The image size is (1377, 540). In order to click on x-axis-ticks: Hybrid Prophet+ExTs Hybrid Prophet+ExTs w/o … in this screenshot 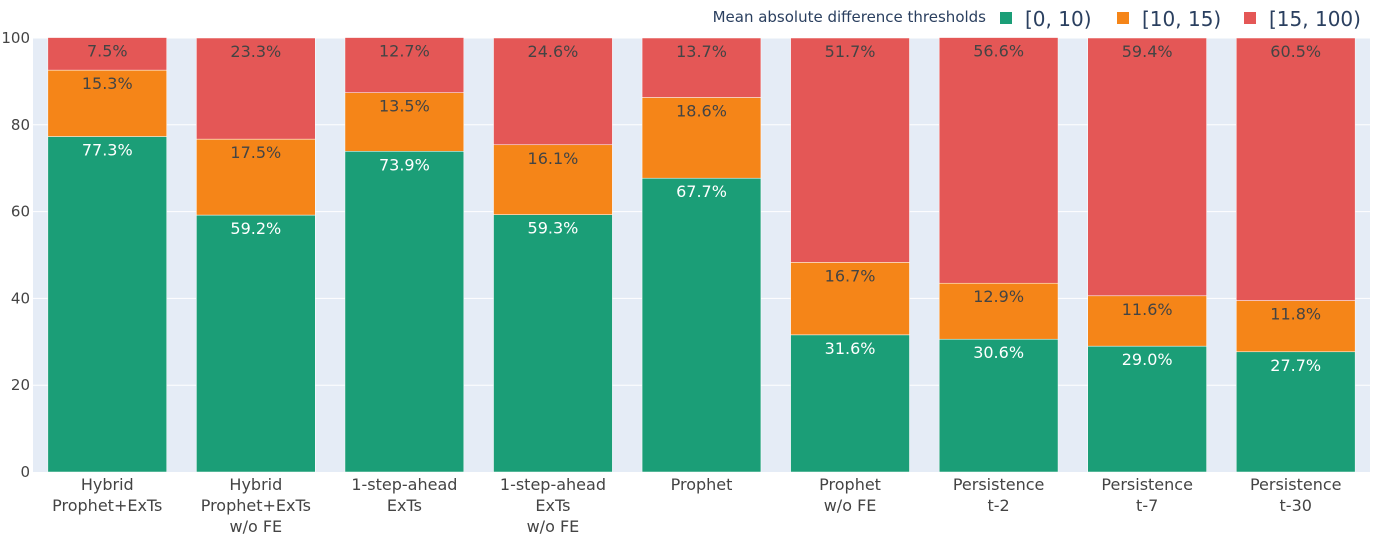, I will do `click(696, 505)`.